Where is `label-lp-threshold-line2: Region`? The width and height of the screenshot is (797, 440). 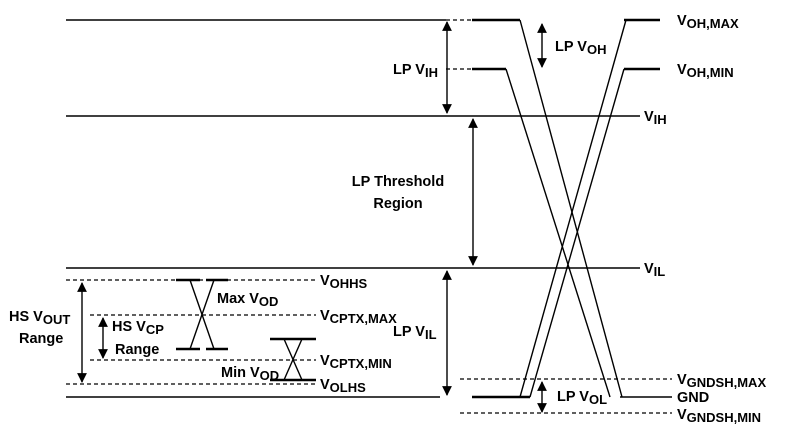 label-lp-threshold-line2: Region is located at coordinates (397, 204).